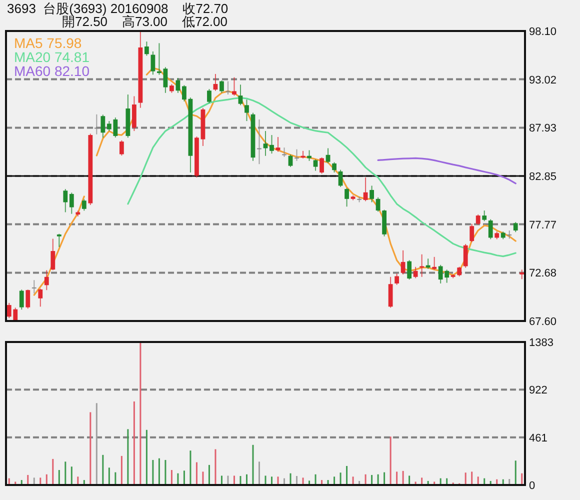 This screenshot has height=500, width=580. What do you see at coordinates (543, 128) in the screenshot?
I see `y-tick-label: 87.93` at bounding box center [543, 128].